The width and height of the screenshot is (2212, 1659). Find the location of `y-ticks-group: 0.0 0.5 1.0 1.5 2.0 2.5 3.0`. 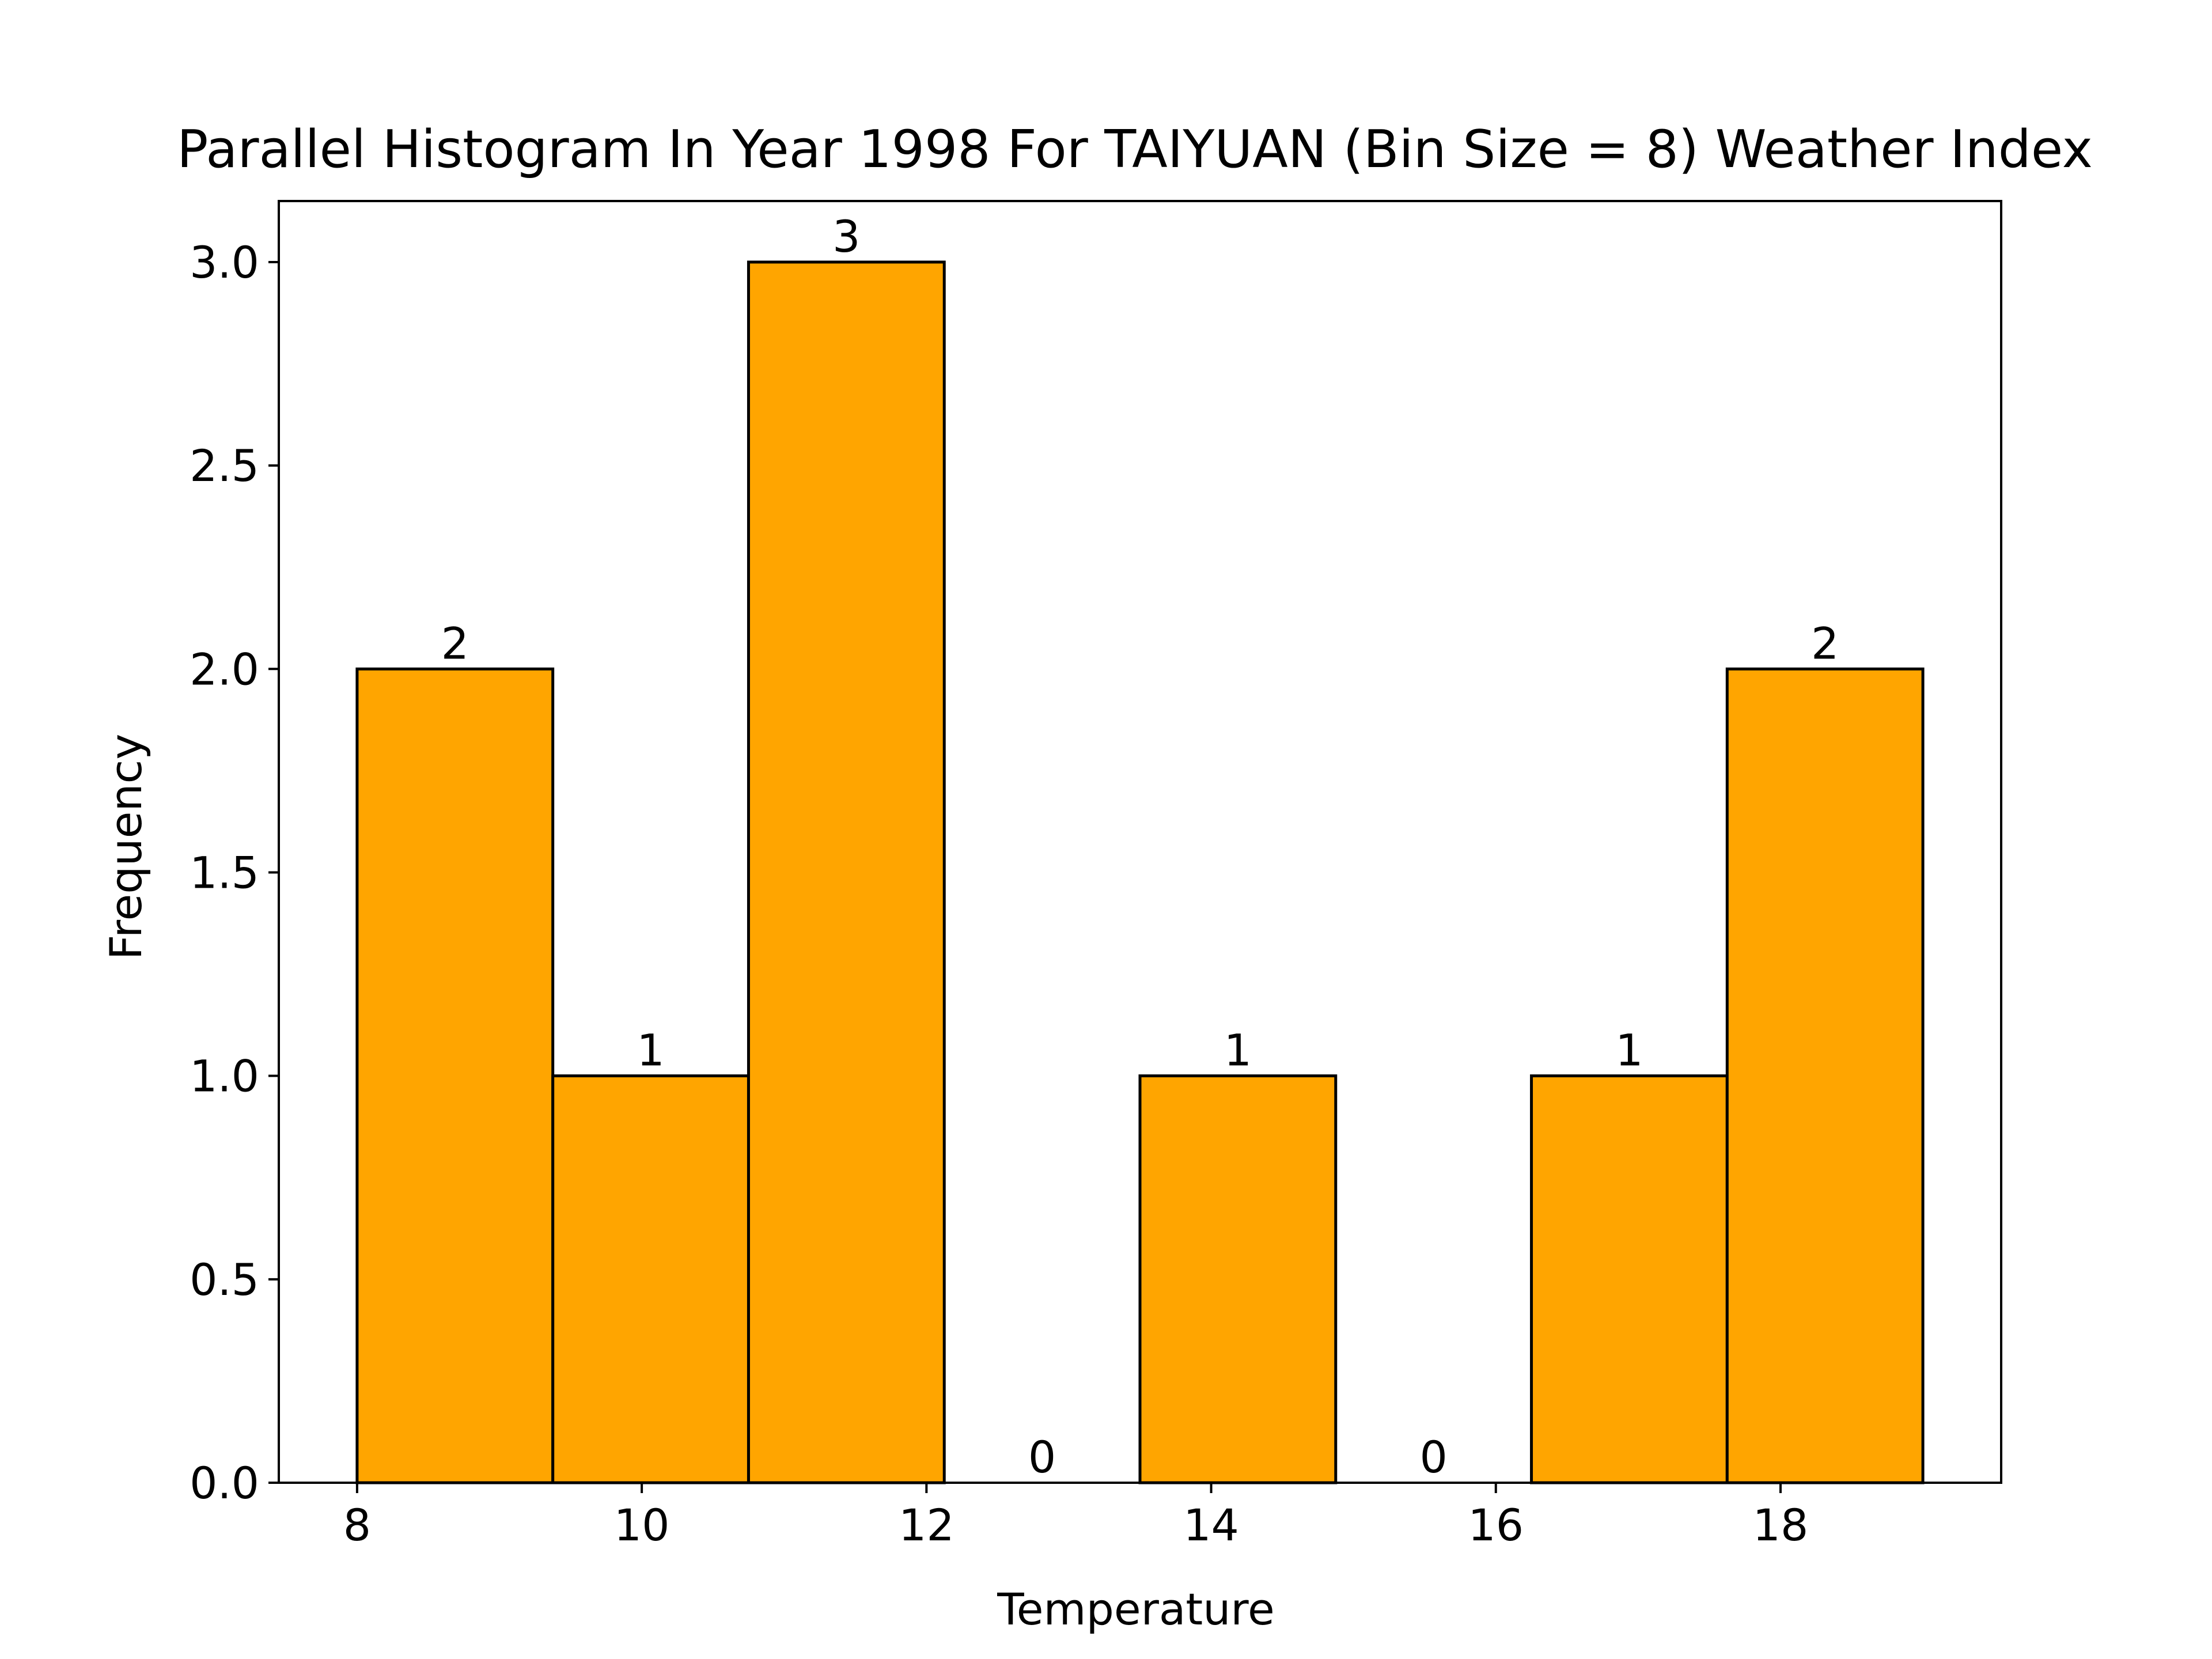

y-ticks-group: 0.0 0.5 1.0 1.5 2.0 2.5 3.0 is located at coordinates (234, 873).